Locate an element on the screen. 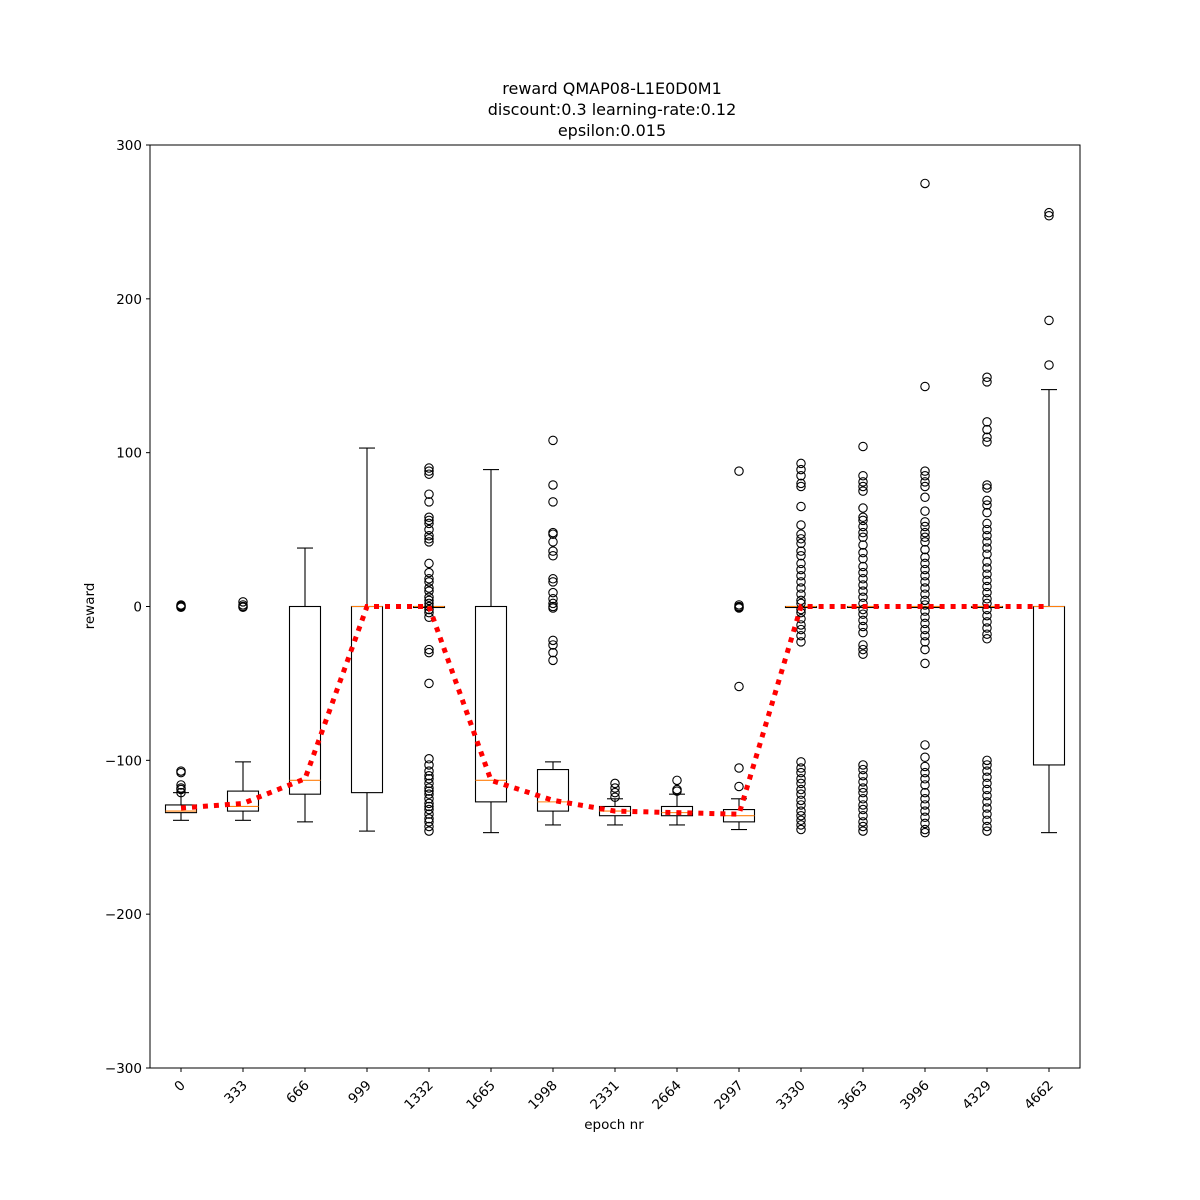 This screenshot has height=1200, width=1200. y-tick-label: −100 is located at coordinates (123, 761).